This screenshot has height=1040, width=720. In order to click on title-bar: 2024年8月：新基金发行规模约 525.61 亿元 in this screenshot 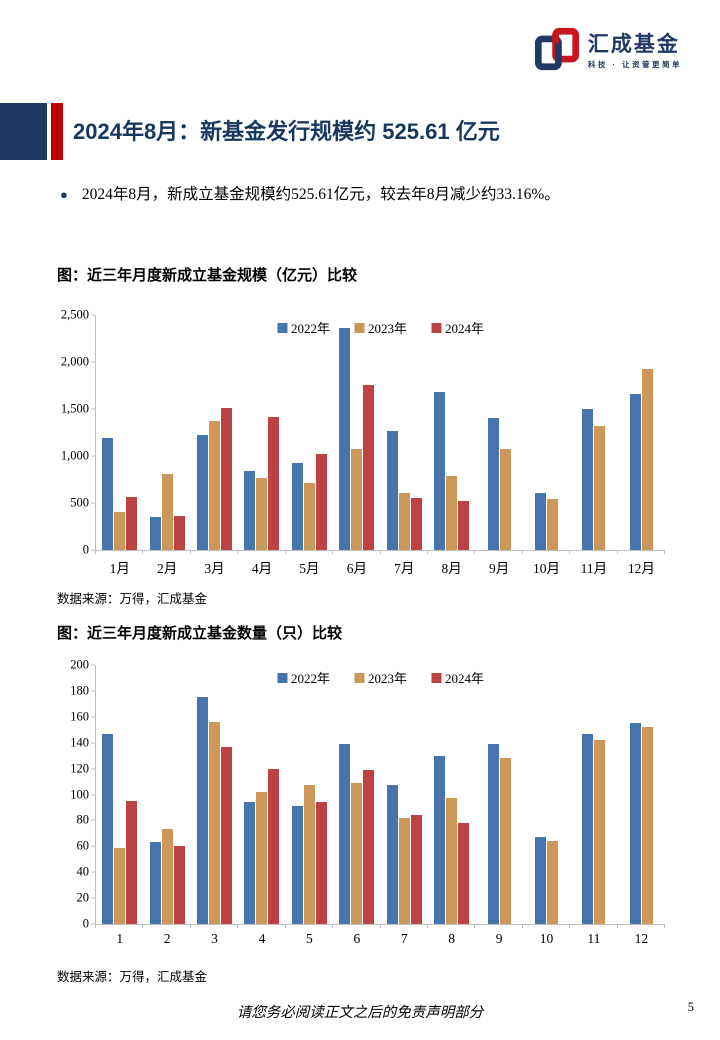, I will do `click(360, 131)`.